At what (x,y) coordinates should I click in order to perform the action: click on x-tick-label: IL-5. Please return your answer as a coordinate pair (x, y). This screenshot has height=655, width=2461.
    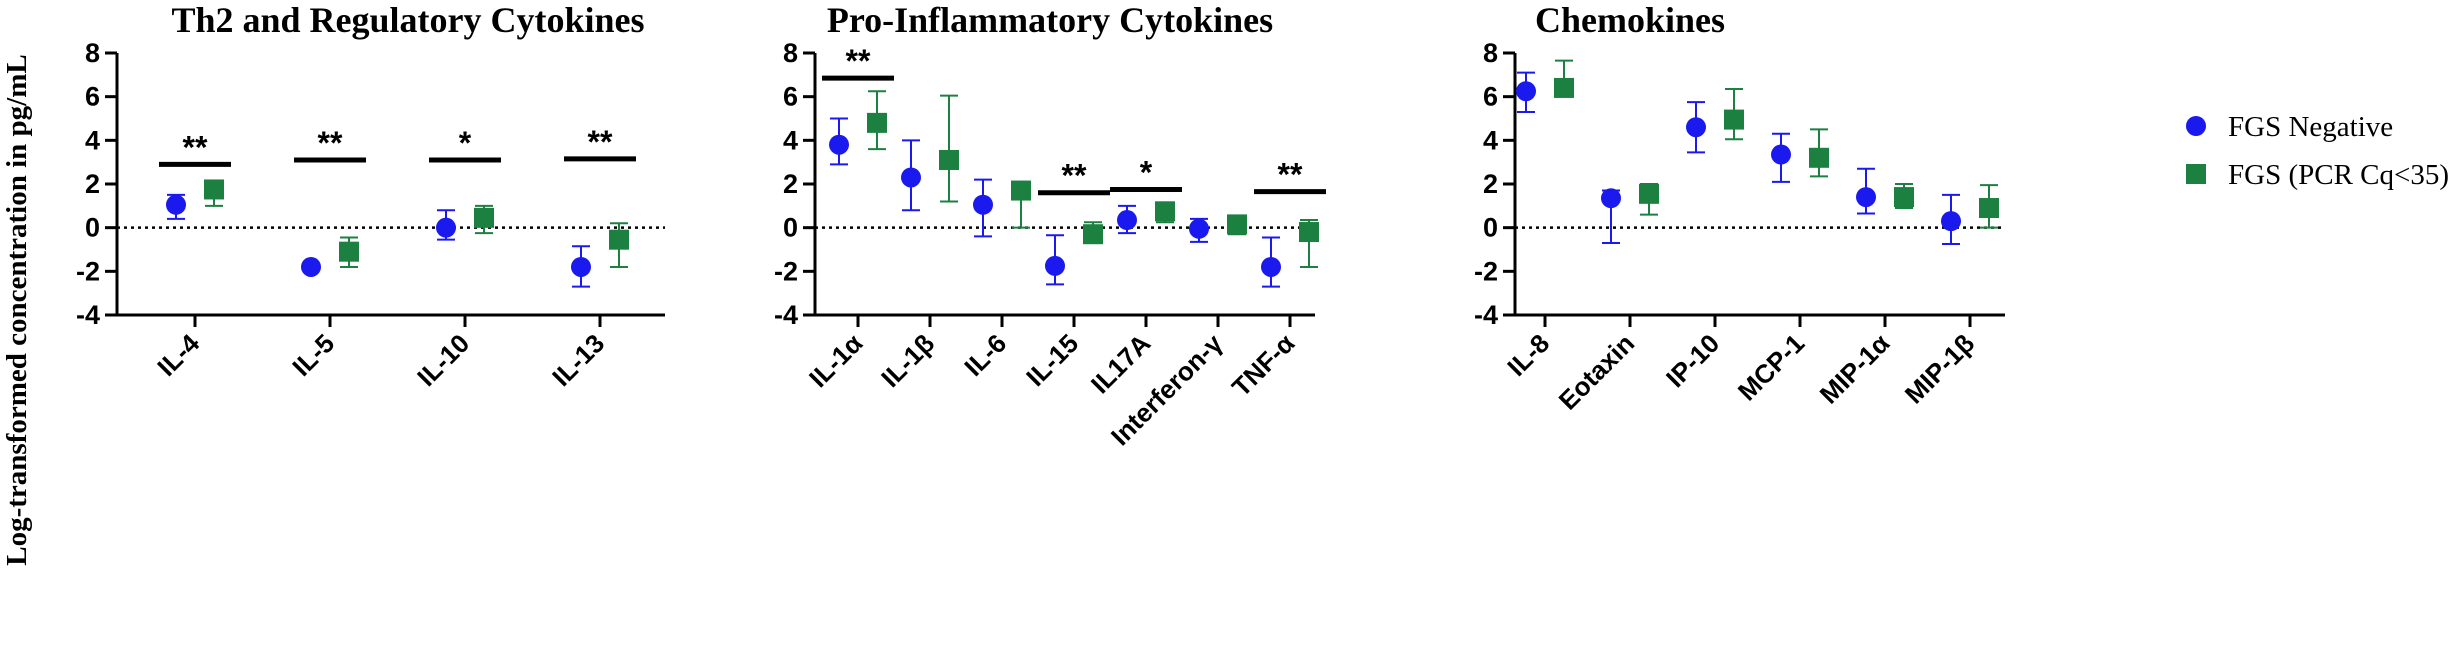
    Looking at the image, I should click on (313, 355).